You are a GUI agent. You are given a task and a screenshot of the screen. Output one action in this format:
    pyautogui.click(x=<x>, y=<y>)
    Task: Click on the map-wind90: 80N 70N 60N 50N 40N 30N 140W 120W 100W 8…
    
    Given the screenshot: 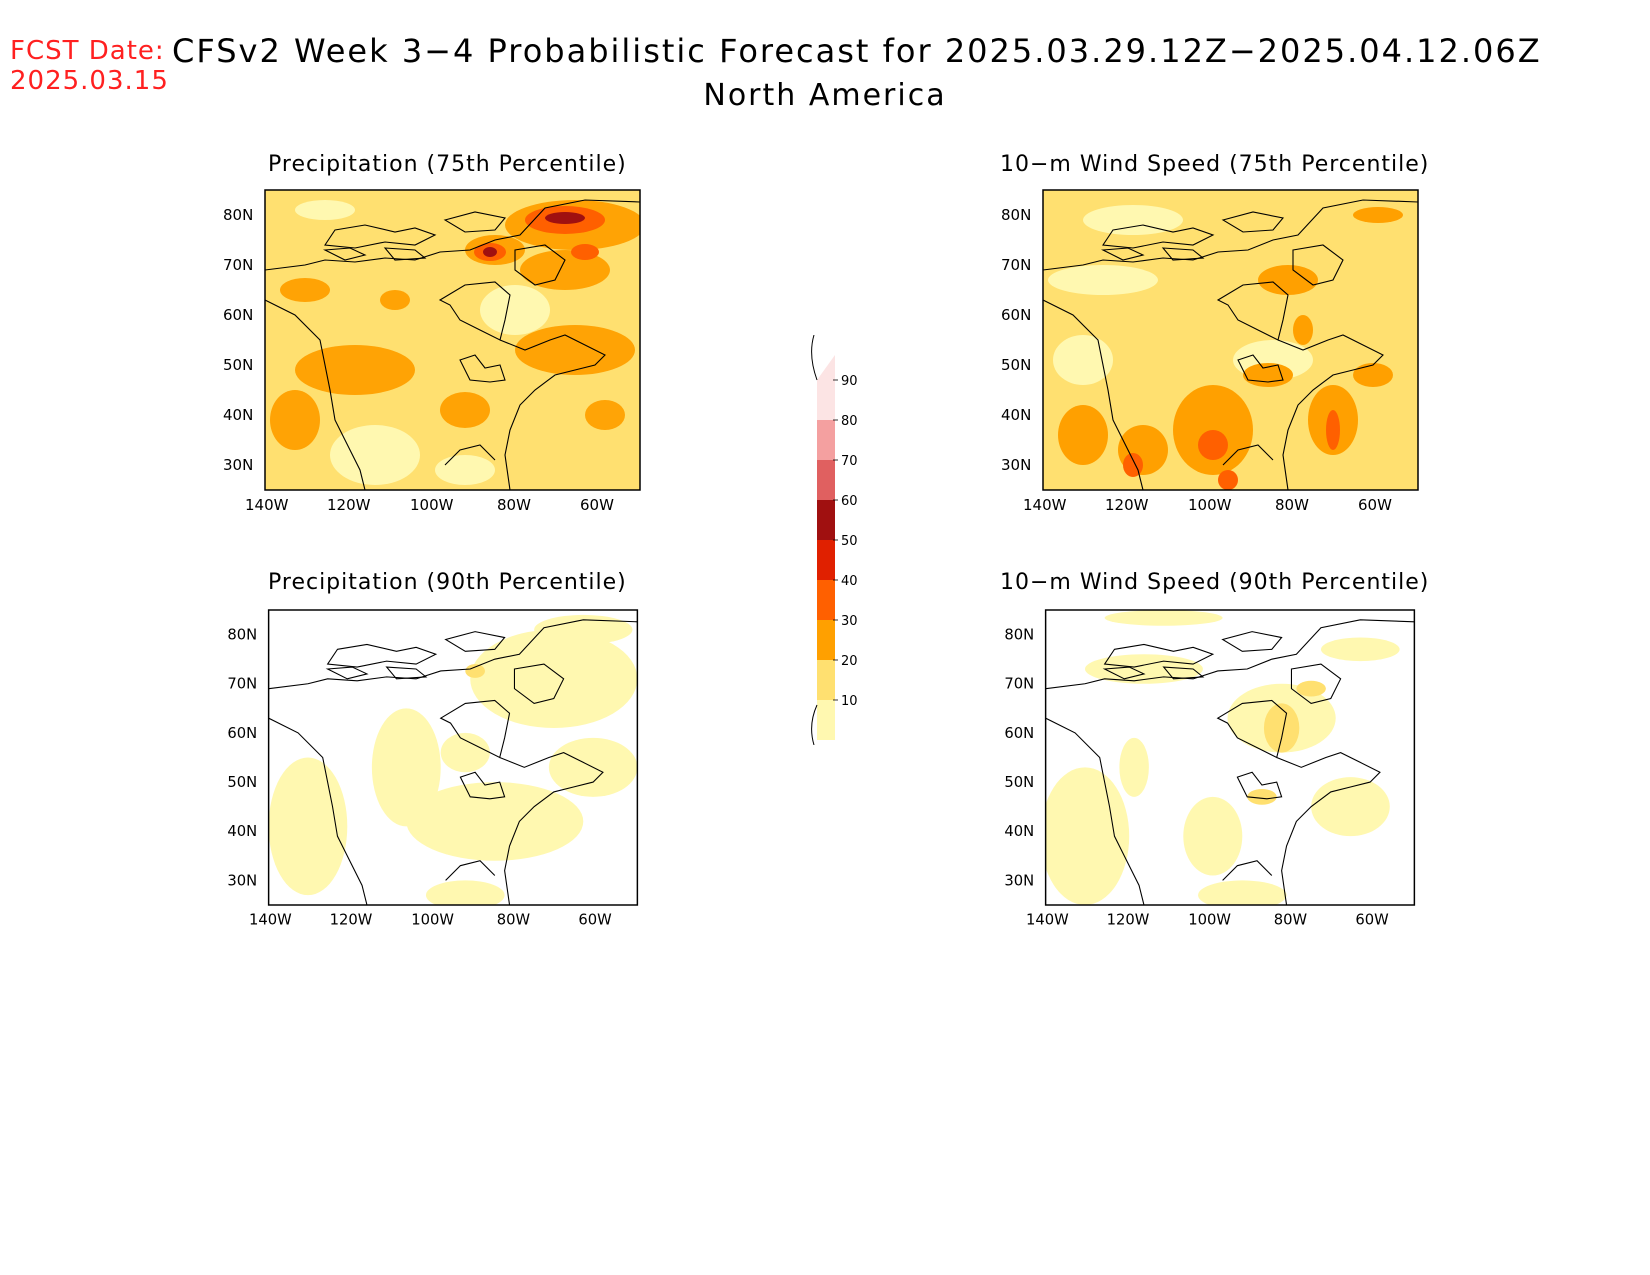 What is the action you would take?
    pyautogui.click(x=1210, y=769)
    